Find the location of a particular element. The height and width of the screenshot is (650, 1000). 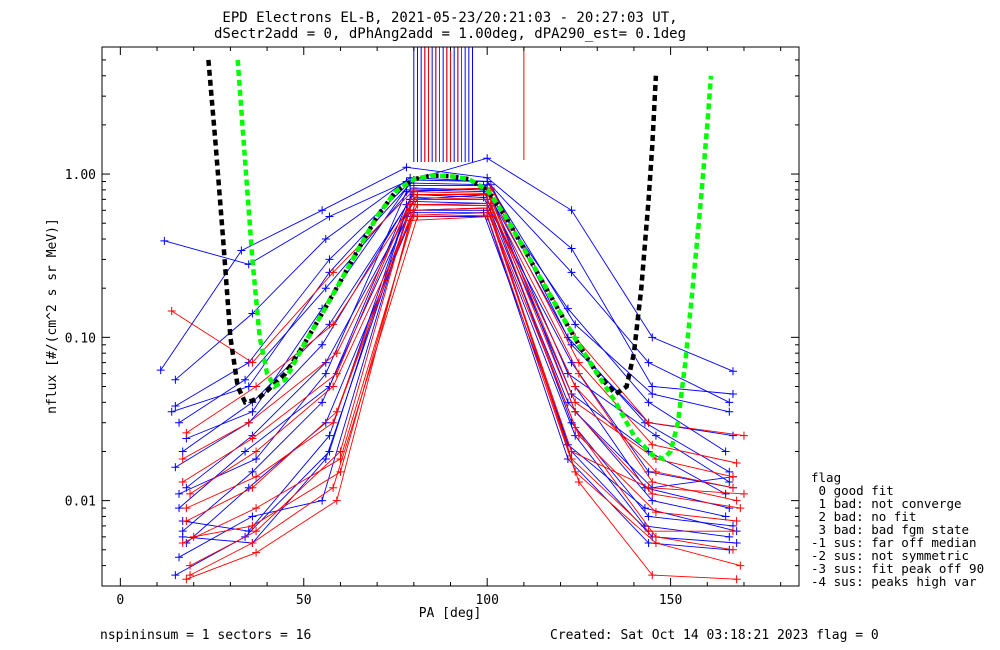

x-tick-label-1: 50 is located at coordinates (304, 600).